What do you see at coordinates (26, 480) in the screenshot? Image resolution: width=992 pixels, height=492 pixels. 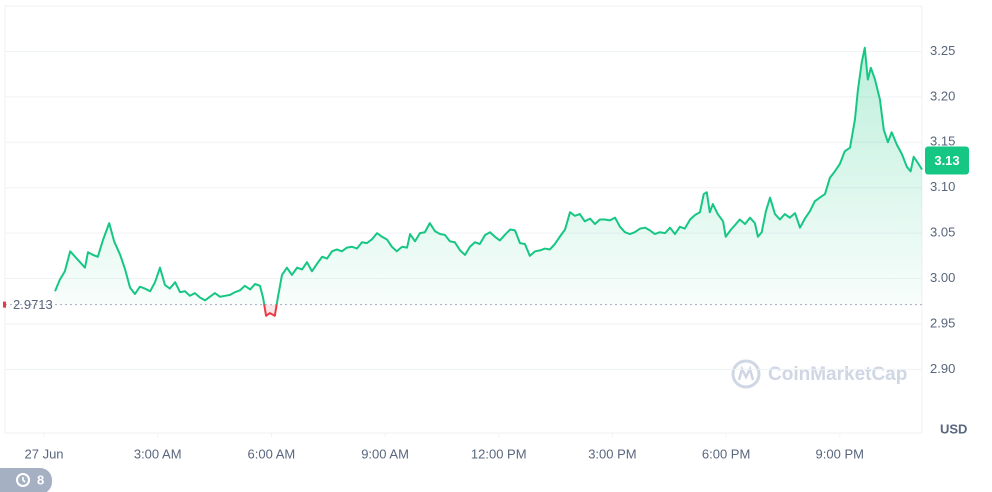 I see `history-badge: 8` at bounding box center [26, 480].